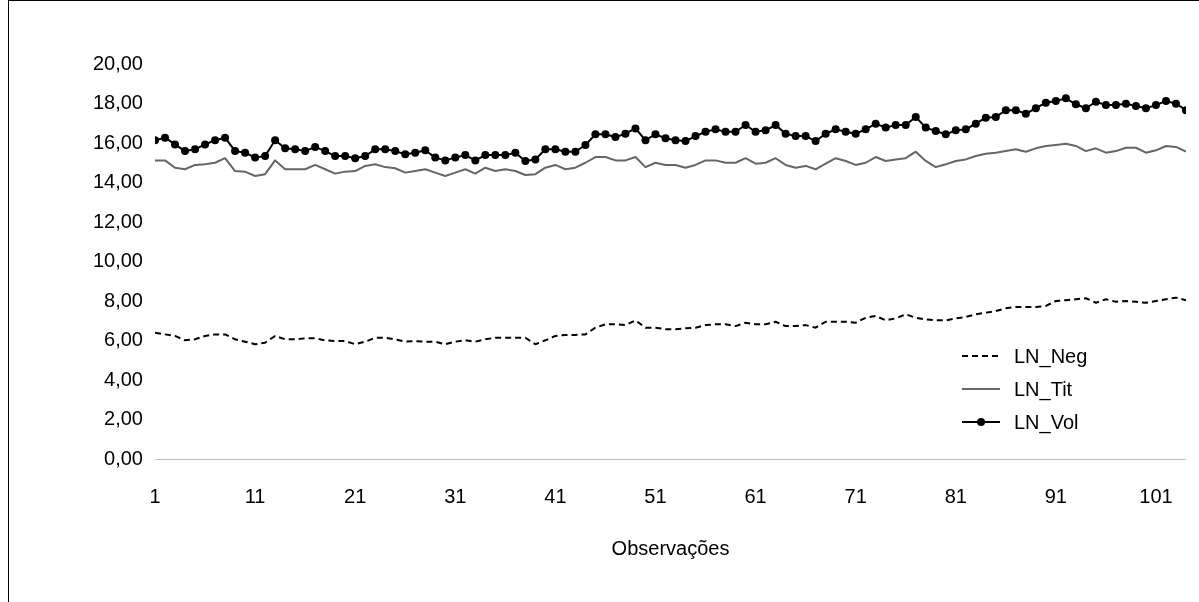 The image size is (1199, 602). I want to click on x-tick-label: 51, so click(655, 495).